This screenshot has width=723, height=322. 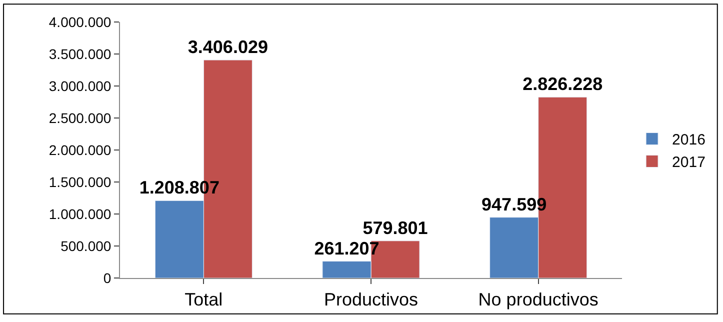 What do you see at coordinates (689, 163) in the screenshot?
I see `legend-label: 2017` at bounding box center [689, 163].